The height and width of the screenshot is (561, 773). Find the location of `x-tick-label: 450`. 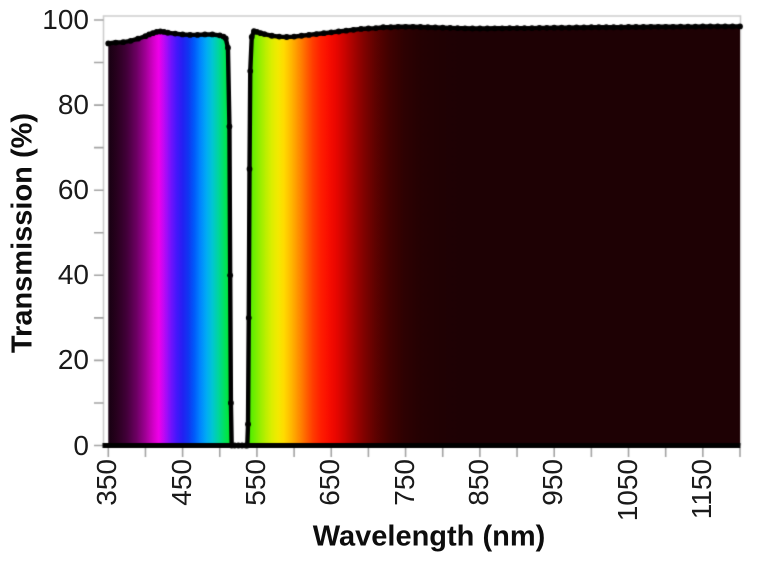

x-tick-label: 450 is located at coordinates (181, 482).